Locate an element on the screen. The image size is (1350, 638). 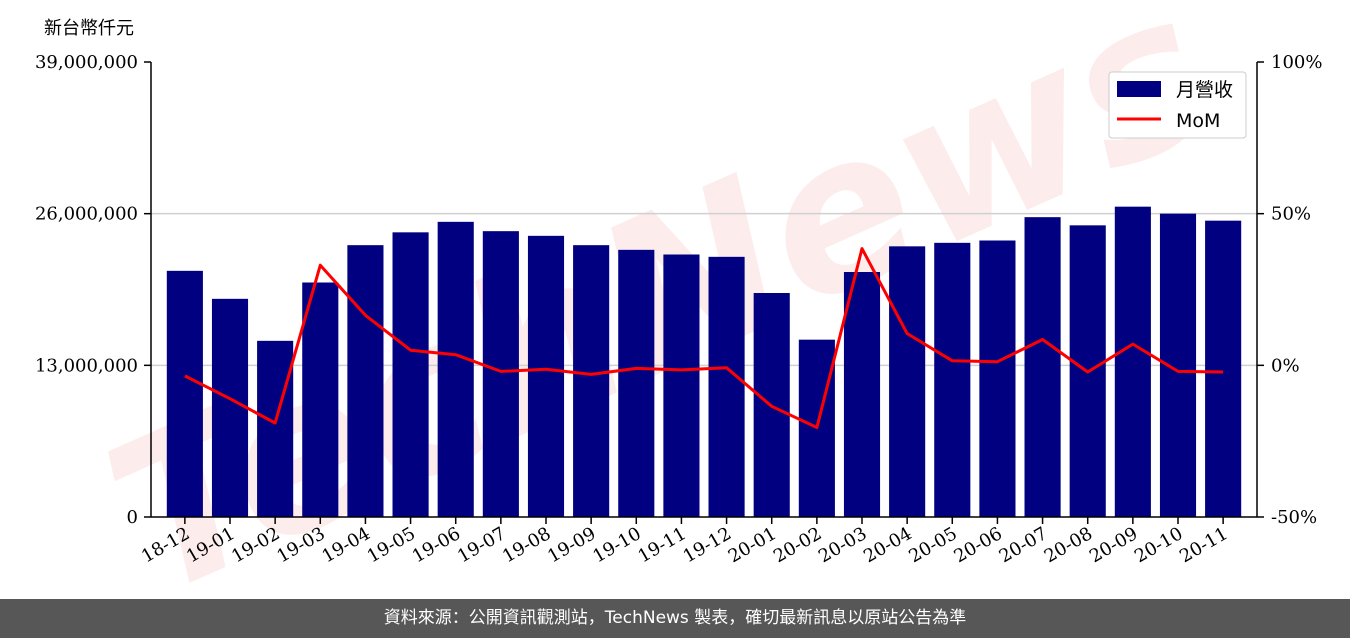
right-tick-label: -50% is located at coordinates (1294, 517).